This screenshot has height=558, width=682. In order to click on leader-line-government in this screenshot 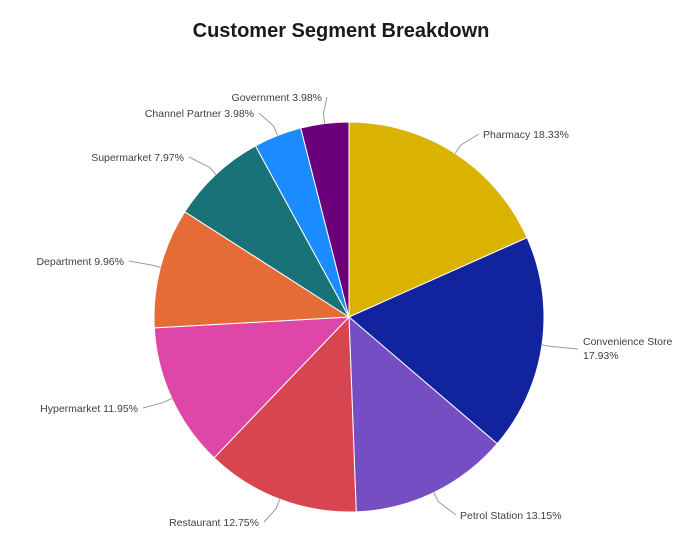, I will do `click(325, 110)`.